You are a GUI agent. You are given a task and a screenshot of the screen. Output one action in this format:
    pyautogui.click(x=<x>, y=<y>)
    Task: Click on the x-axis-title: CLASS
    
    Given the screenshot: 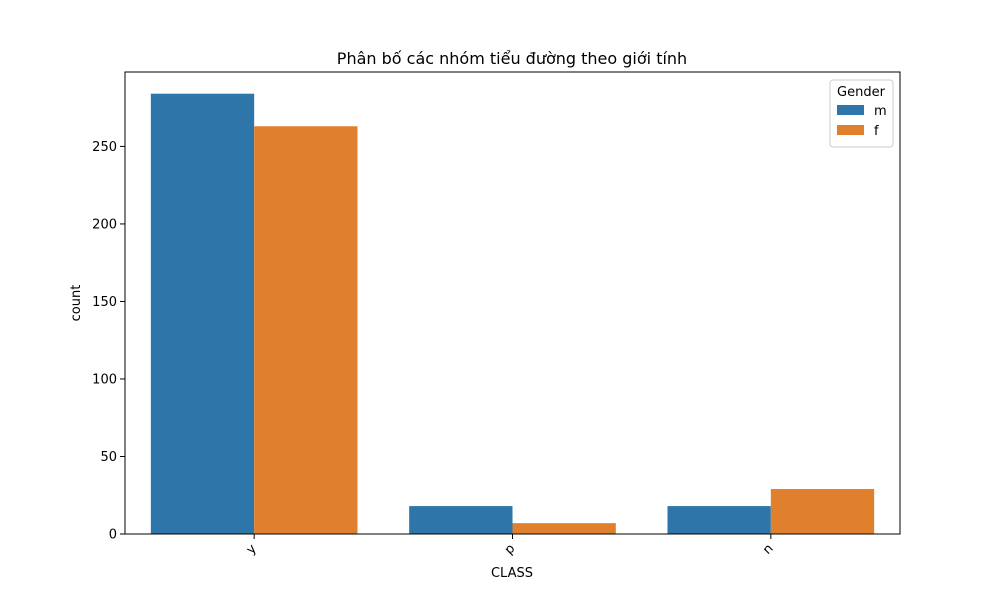 What is the action you would take?
    pyautogui.click(x=512, y=573)
    